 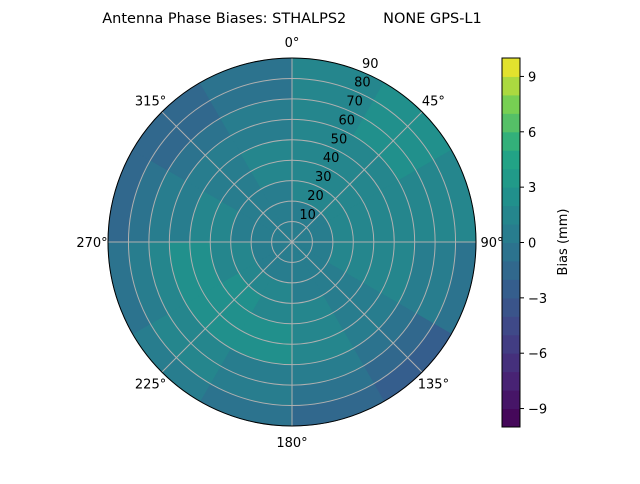 What do you see at coordinates (537, 354) in the screenshot?
I see `colorbar-tick-label: −6` at bounding box center [537, 354].